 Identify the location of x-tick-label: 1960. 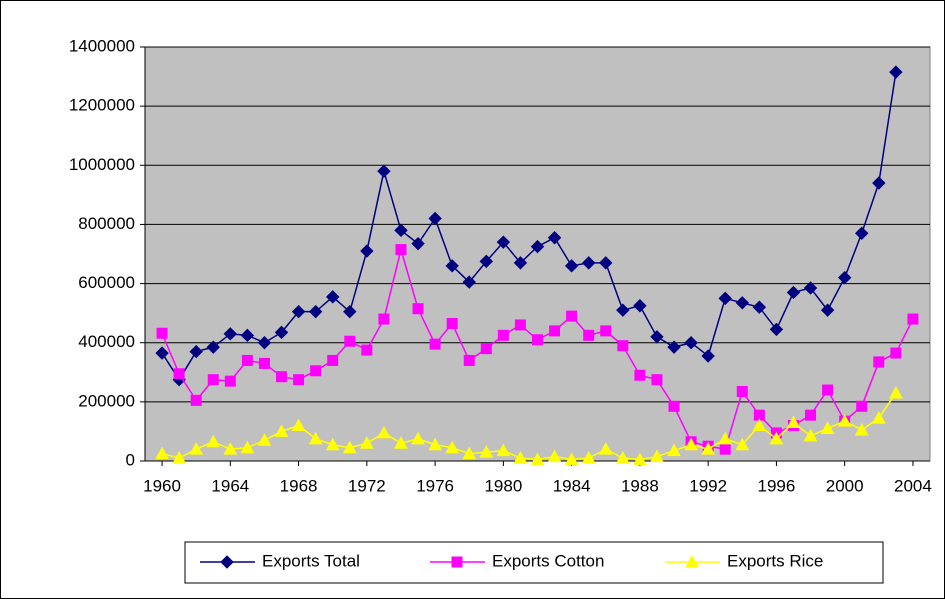
(162, 485).